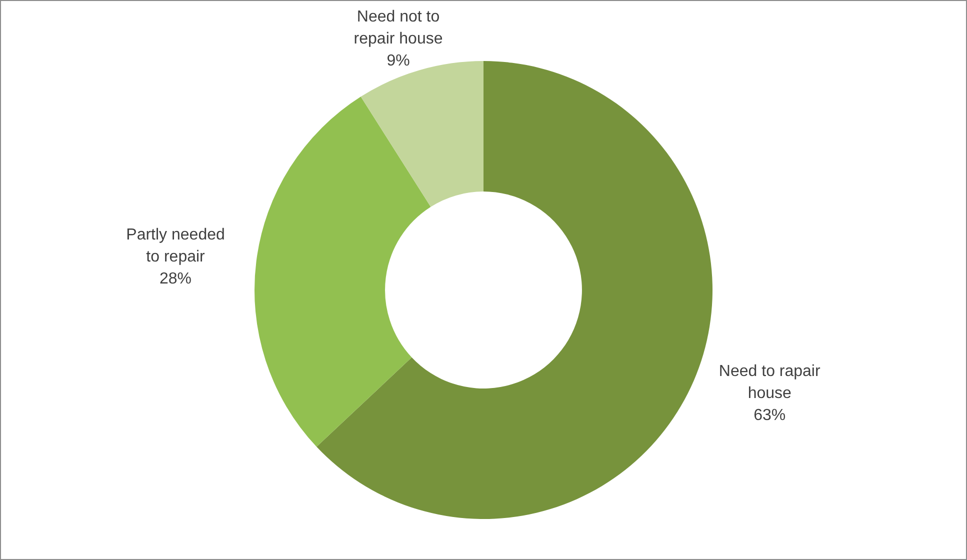  Describe the element at coordinates (398, 61) in the screenshot. I see `data-label: 9%` at that location.